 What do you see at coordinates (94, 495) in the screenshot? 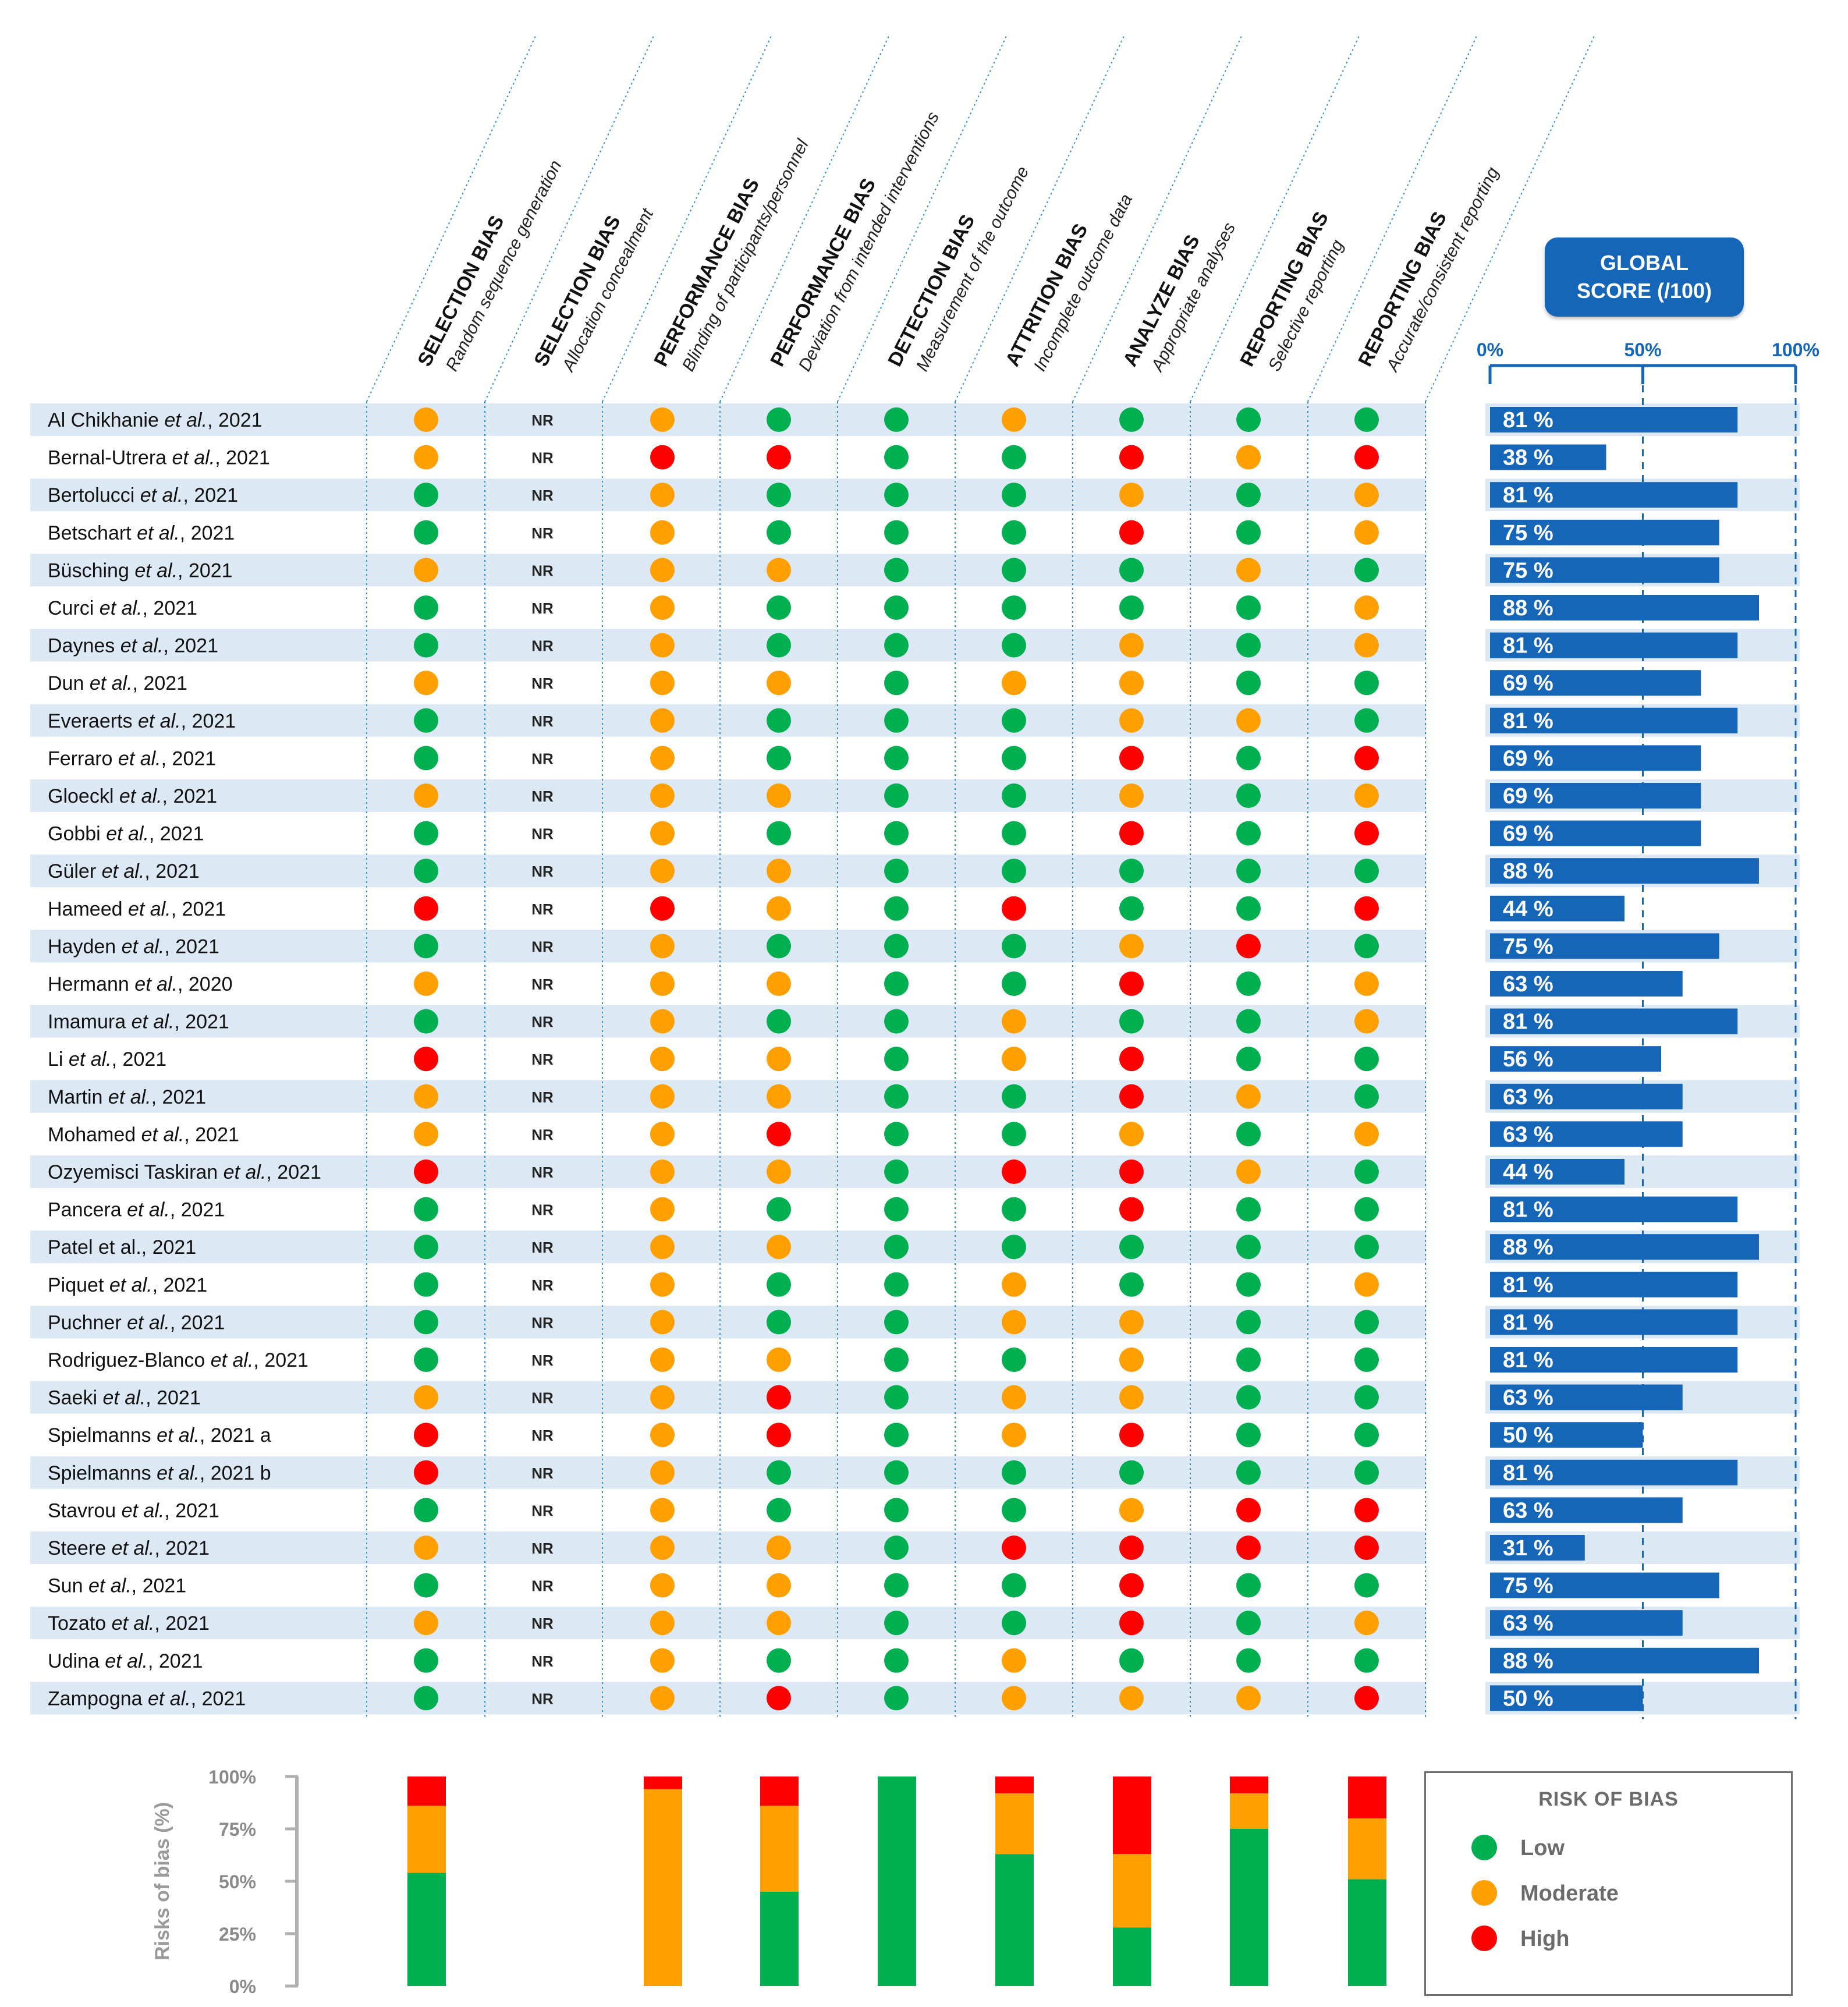
I see `study-author: Bertolucci` at bounding box center [94, 495].